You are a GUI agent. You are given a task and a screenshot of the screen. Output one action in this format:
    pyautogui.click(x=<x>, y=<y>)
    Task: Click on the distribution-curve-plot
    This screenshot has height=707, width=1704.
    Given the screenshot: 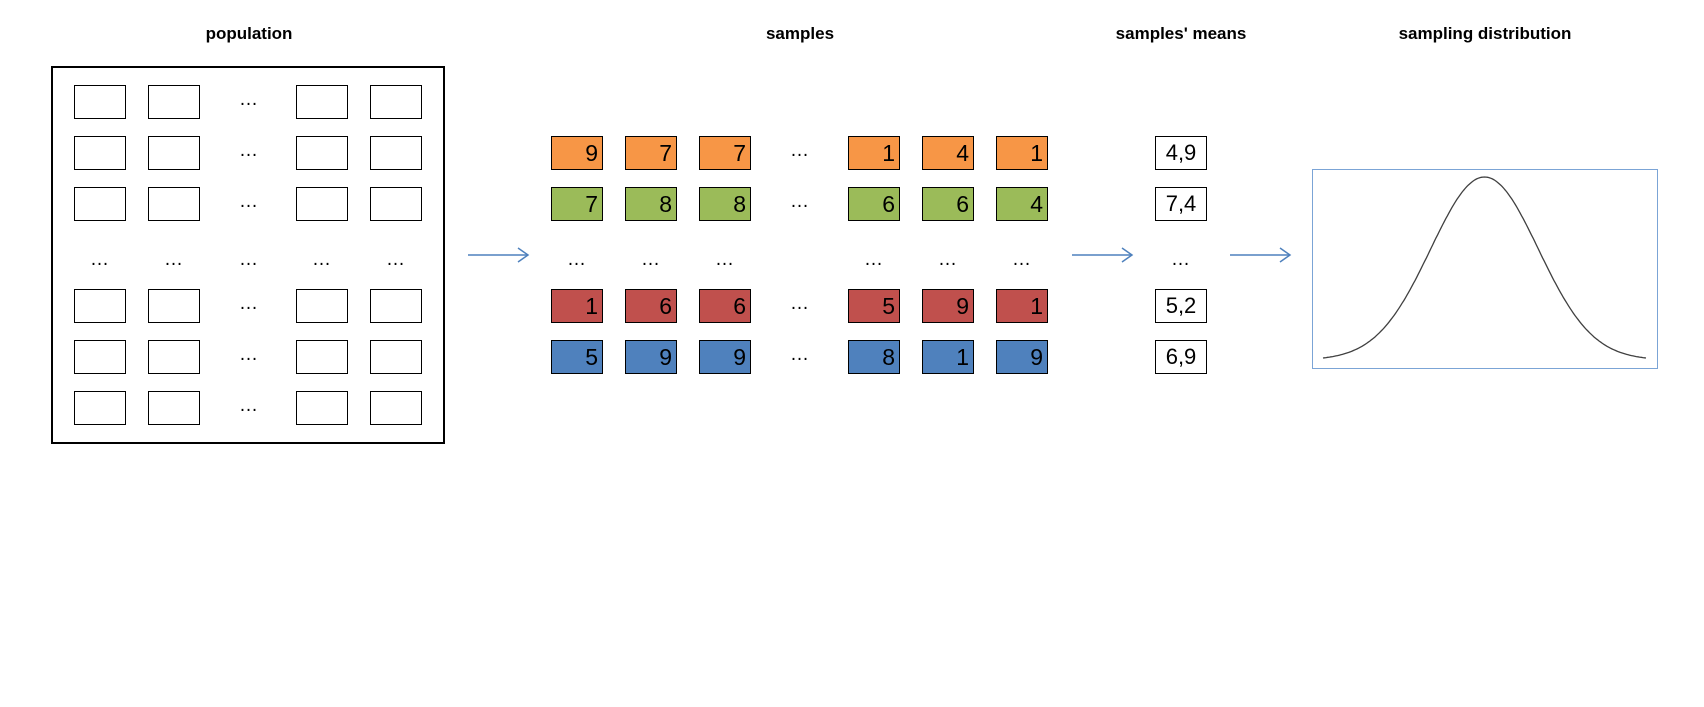 What is the action you would take?
    pyautogui.click(x=1484, y=267)
    